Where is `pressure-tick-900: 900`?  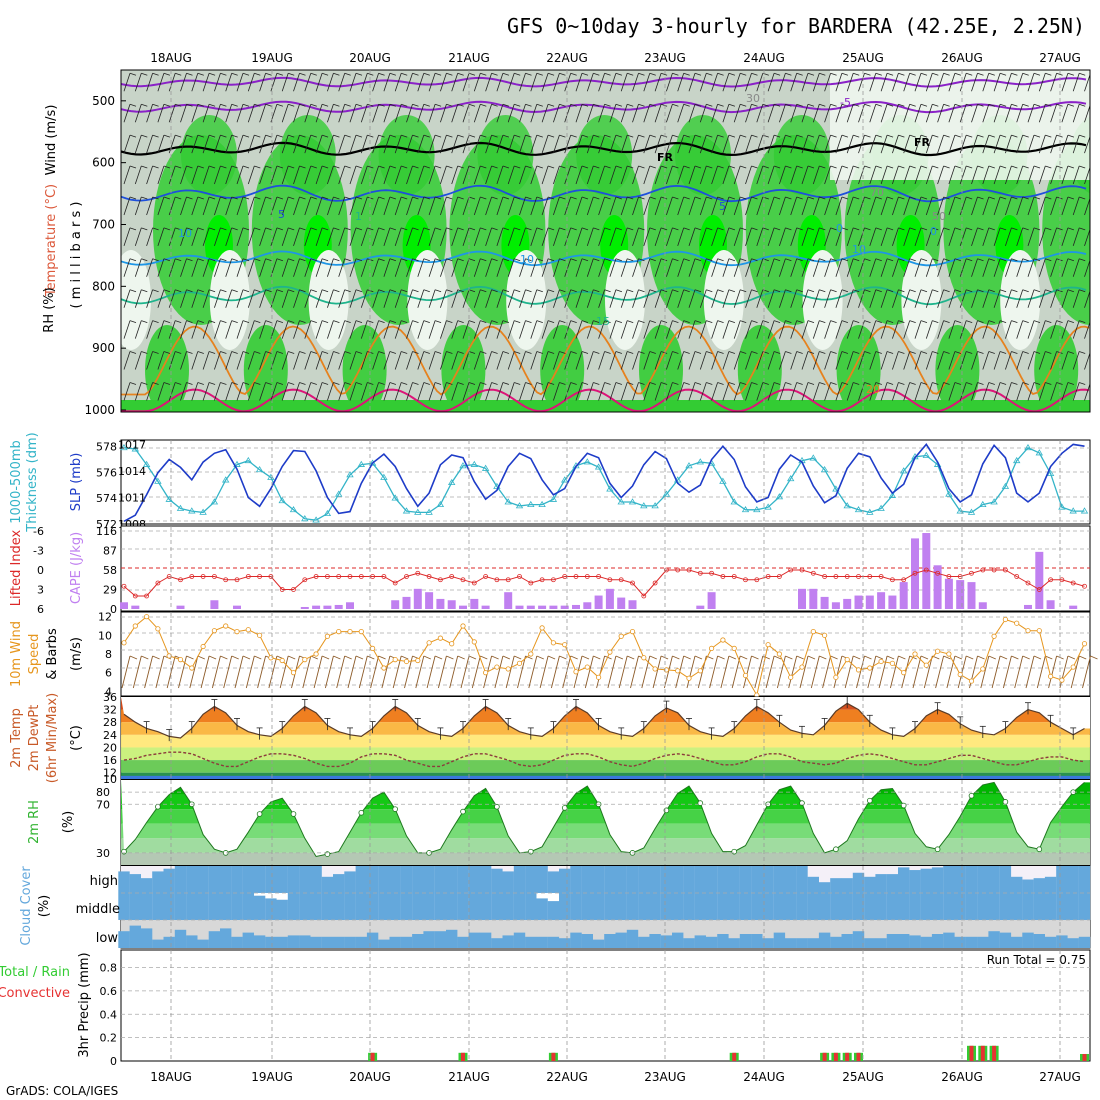 pressure-tick-900: 900 is located at coordinates (103, 348).